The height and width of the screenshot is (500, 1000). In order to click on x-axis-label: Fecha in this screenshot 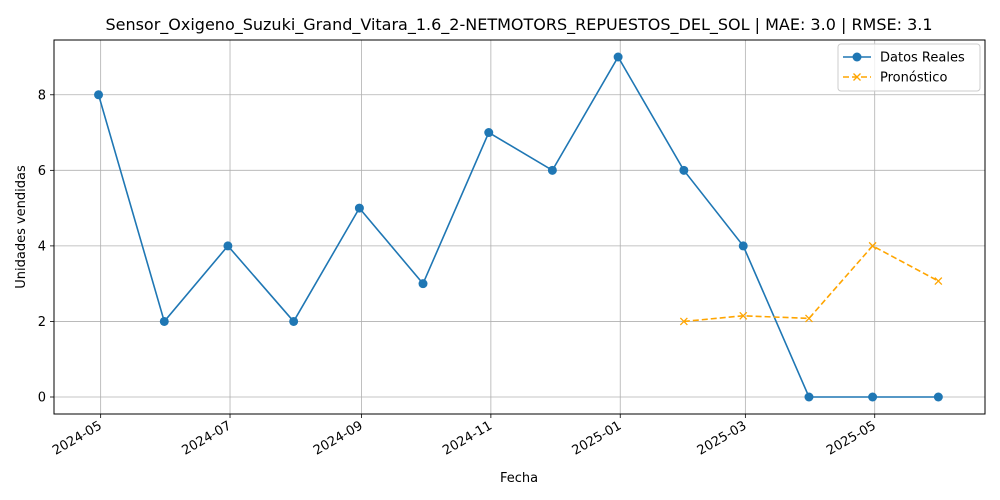, I will do `click(519, 478)`.